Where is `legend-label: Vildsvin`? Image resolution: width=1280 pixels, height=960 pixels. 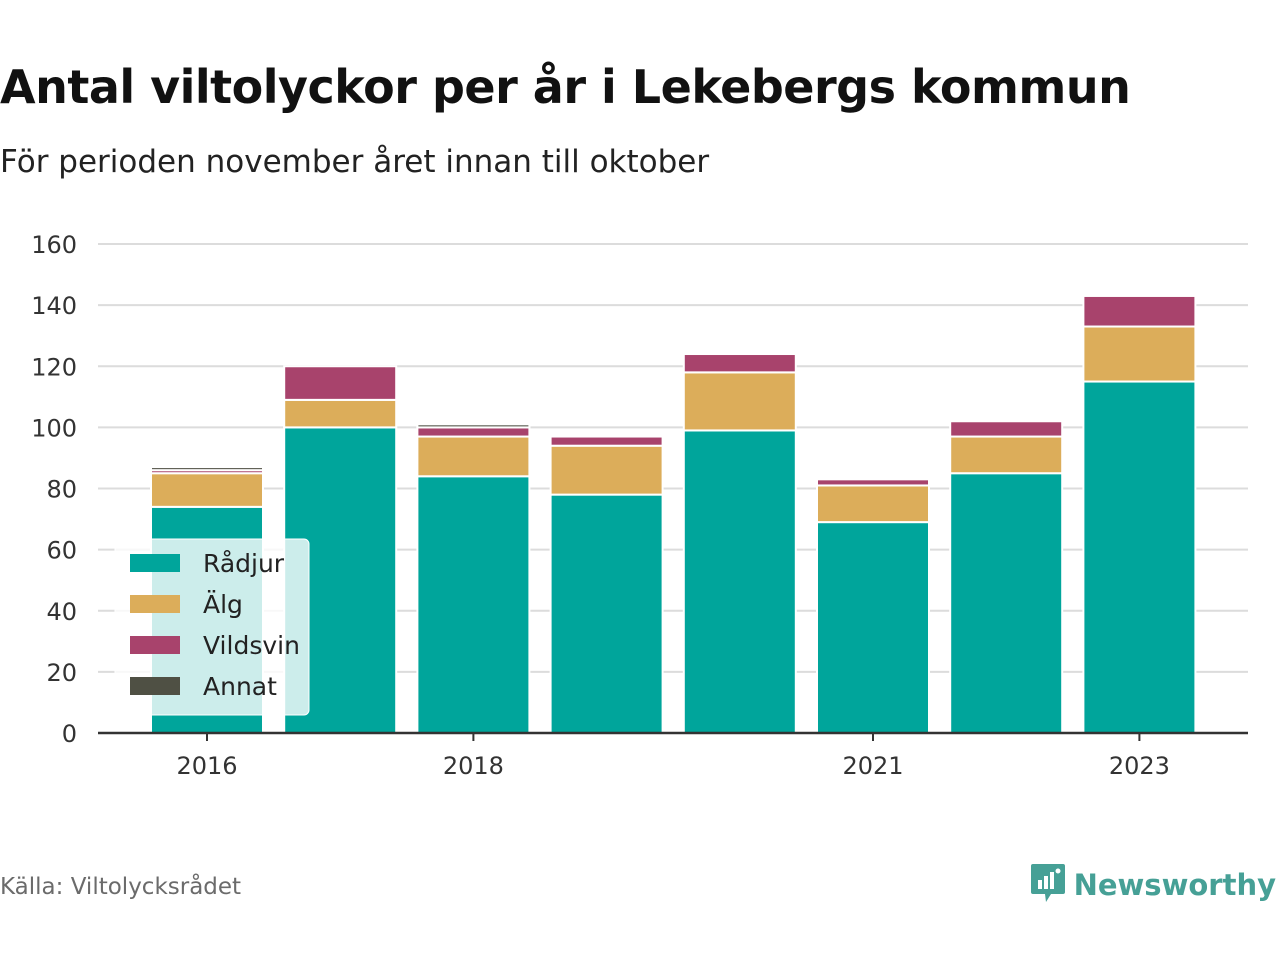 legend-label: Vildsvin is located at coordinates (251, 645).